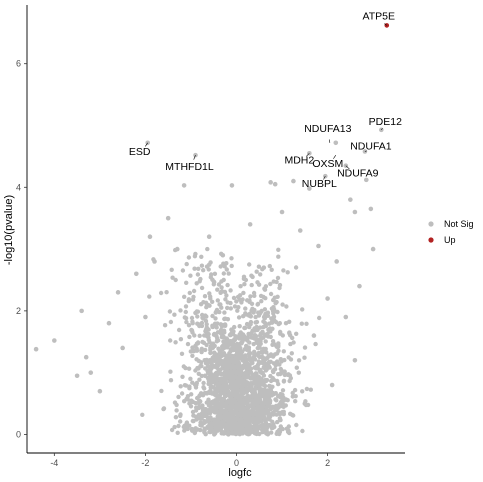 This screenshot has height=482, width=483. What do you see at coordinates (299, 160) in the screenshot?
I see `gene-label: MDH2` at bounding box center [299, 160].